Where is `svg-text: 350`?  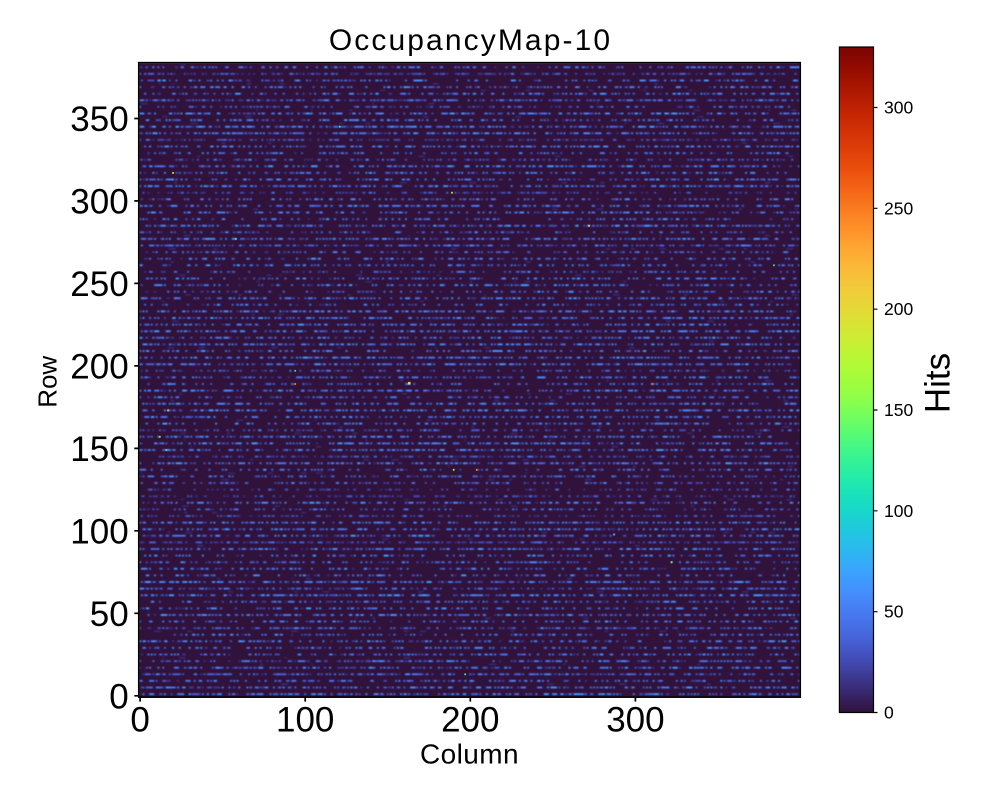 svg-text: 350 is located at coordinates (99, 119).